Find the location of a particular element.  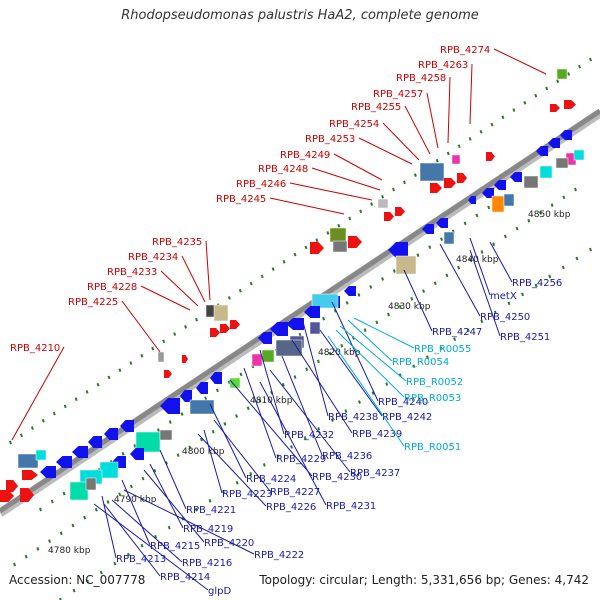

rna-label-leader is located at coordinates (373, 353).